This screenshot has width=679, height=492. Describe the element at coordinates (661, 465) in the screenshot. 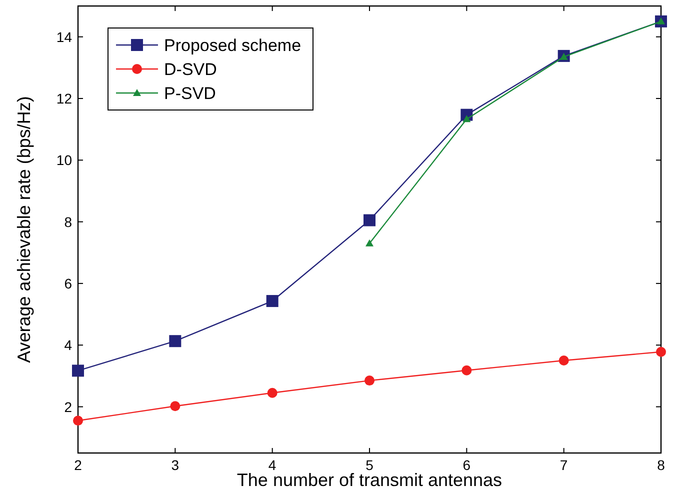

I see `x-tick-label: 8` at that location.